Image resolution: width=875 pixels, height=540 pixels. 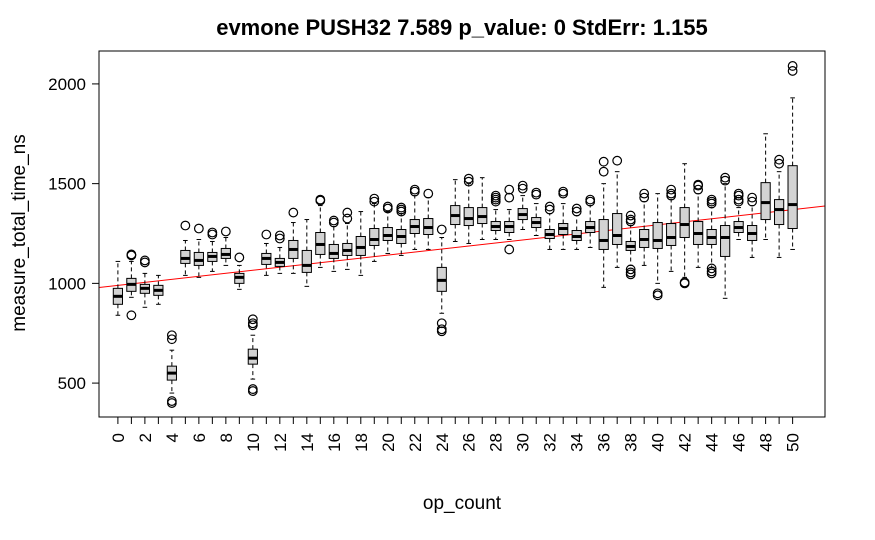 I want to click on x-tick-label: 28, so click(x=496, y=442).